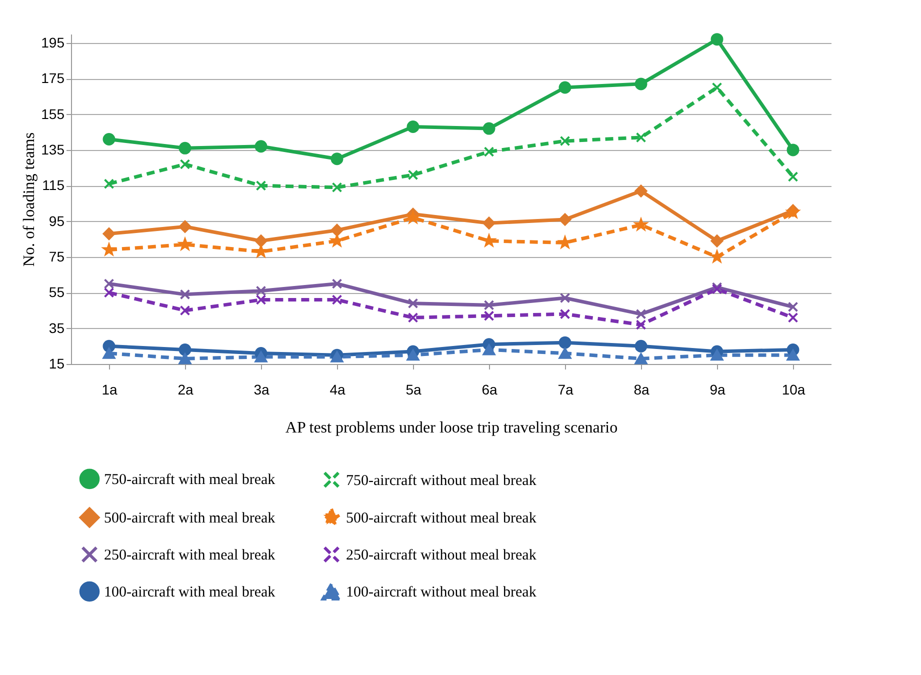 This screenshot has height=675, width=921. Describe the element at coordinates (56, 220) in the screenshot. I see `y-tick-label: 95` at that location.